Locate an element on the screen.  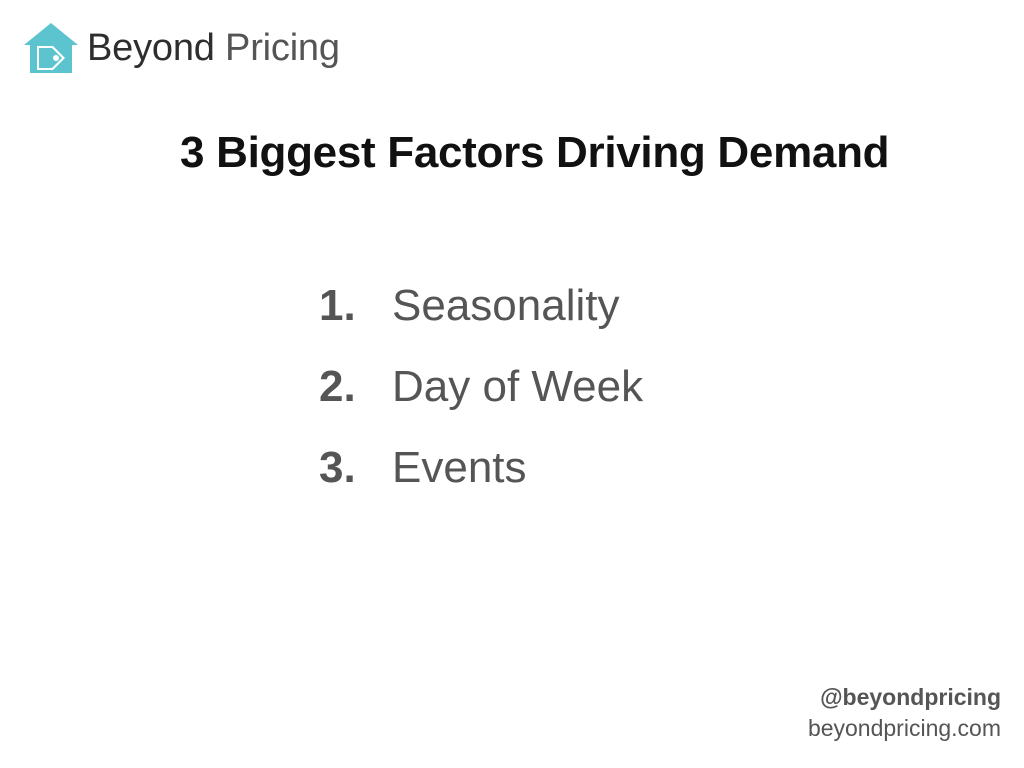
factor-label: Day of Week is located at coordinates (518, 386).